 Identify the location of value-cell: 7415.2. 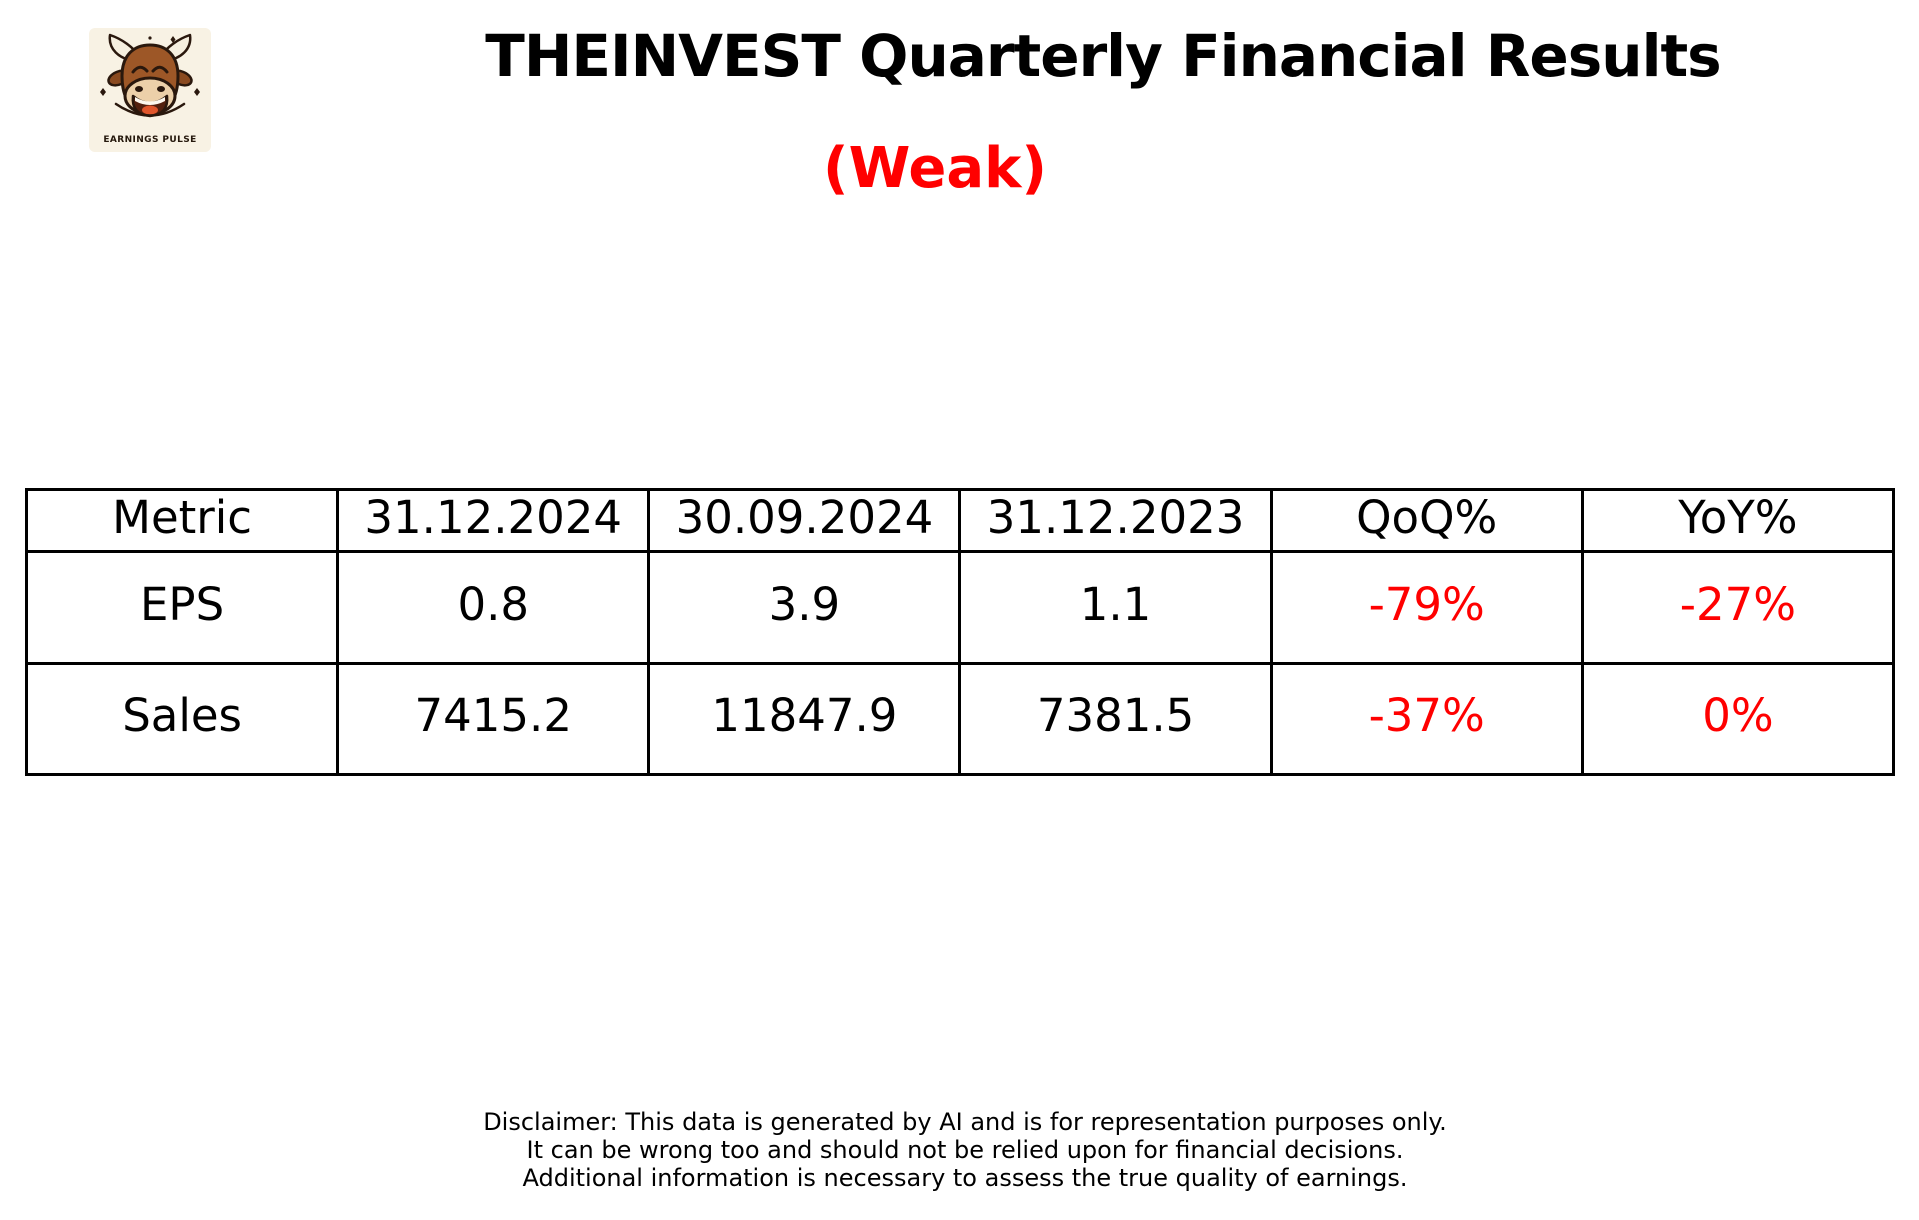
(493, 718).